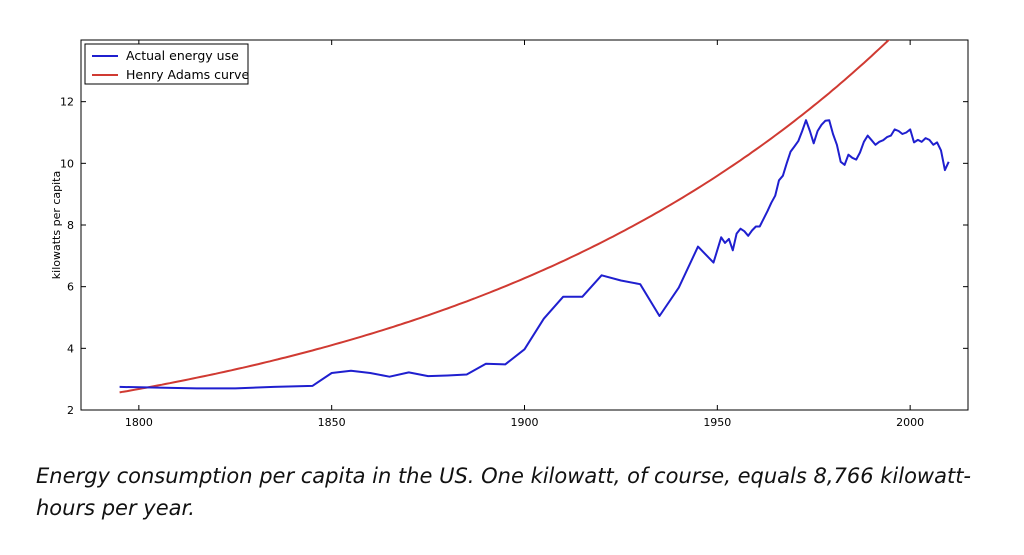 This screenshot has width=1024, height=555. I want to click on x-tick-label: 1900, so click(525, 422).